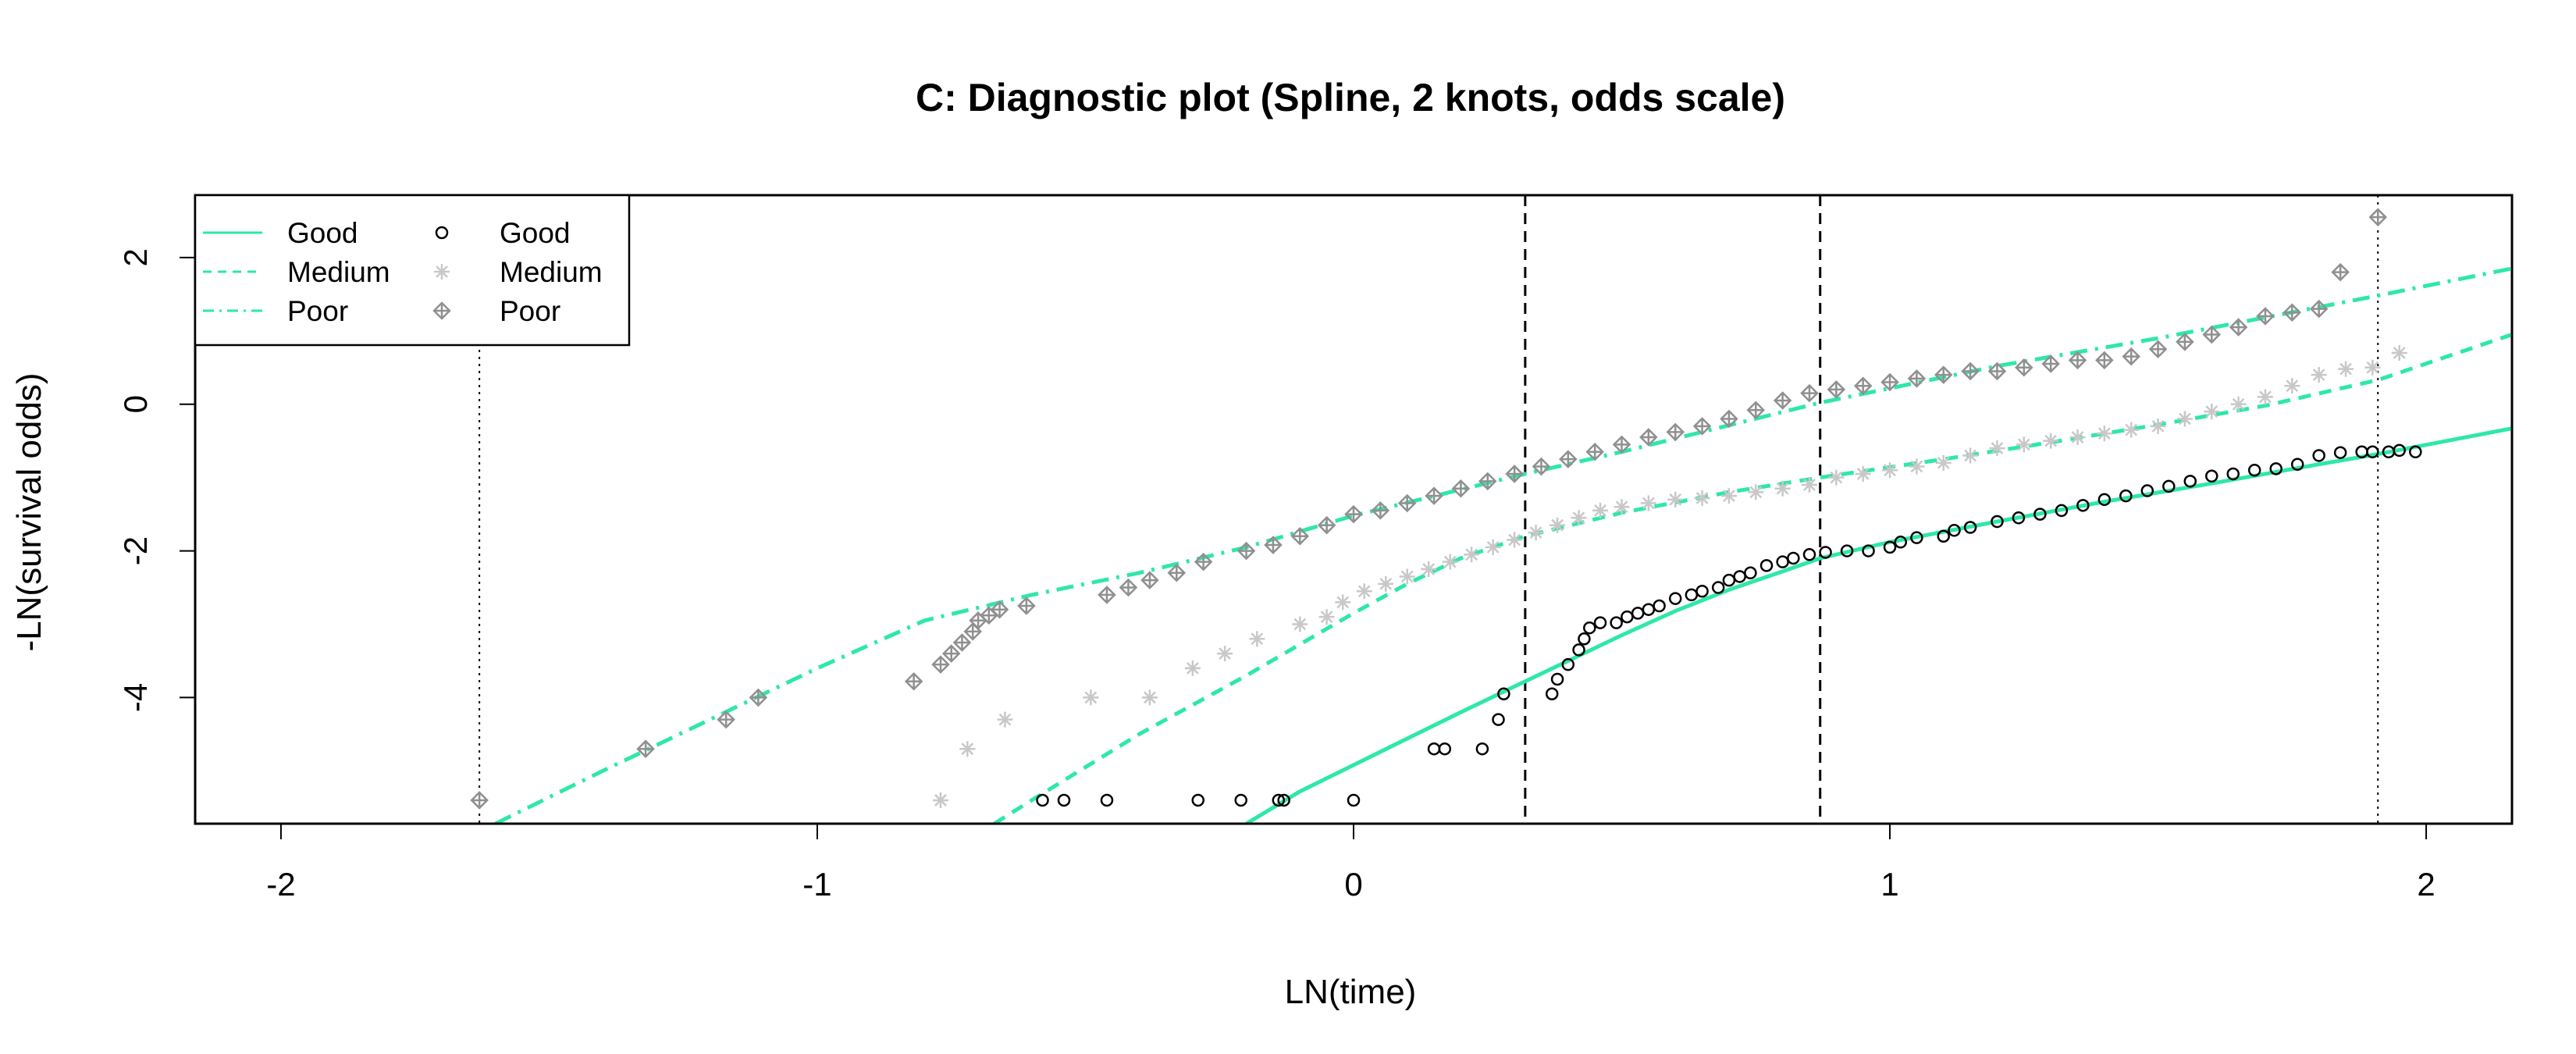 The height and width of the screenshot is (1054, 2576). I want to click on x-tick-label: 2, so click(2426, 884).